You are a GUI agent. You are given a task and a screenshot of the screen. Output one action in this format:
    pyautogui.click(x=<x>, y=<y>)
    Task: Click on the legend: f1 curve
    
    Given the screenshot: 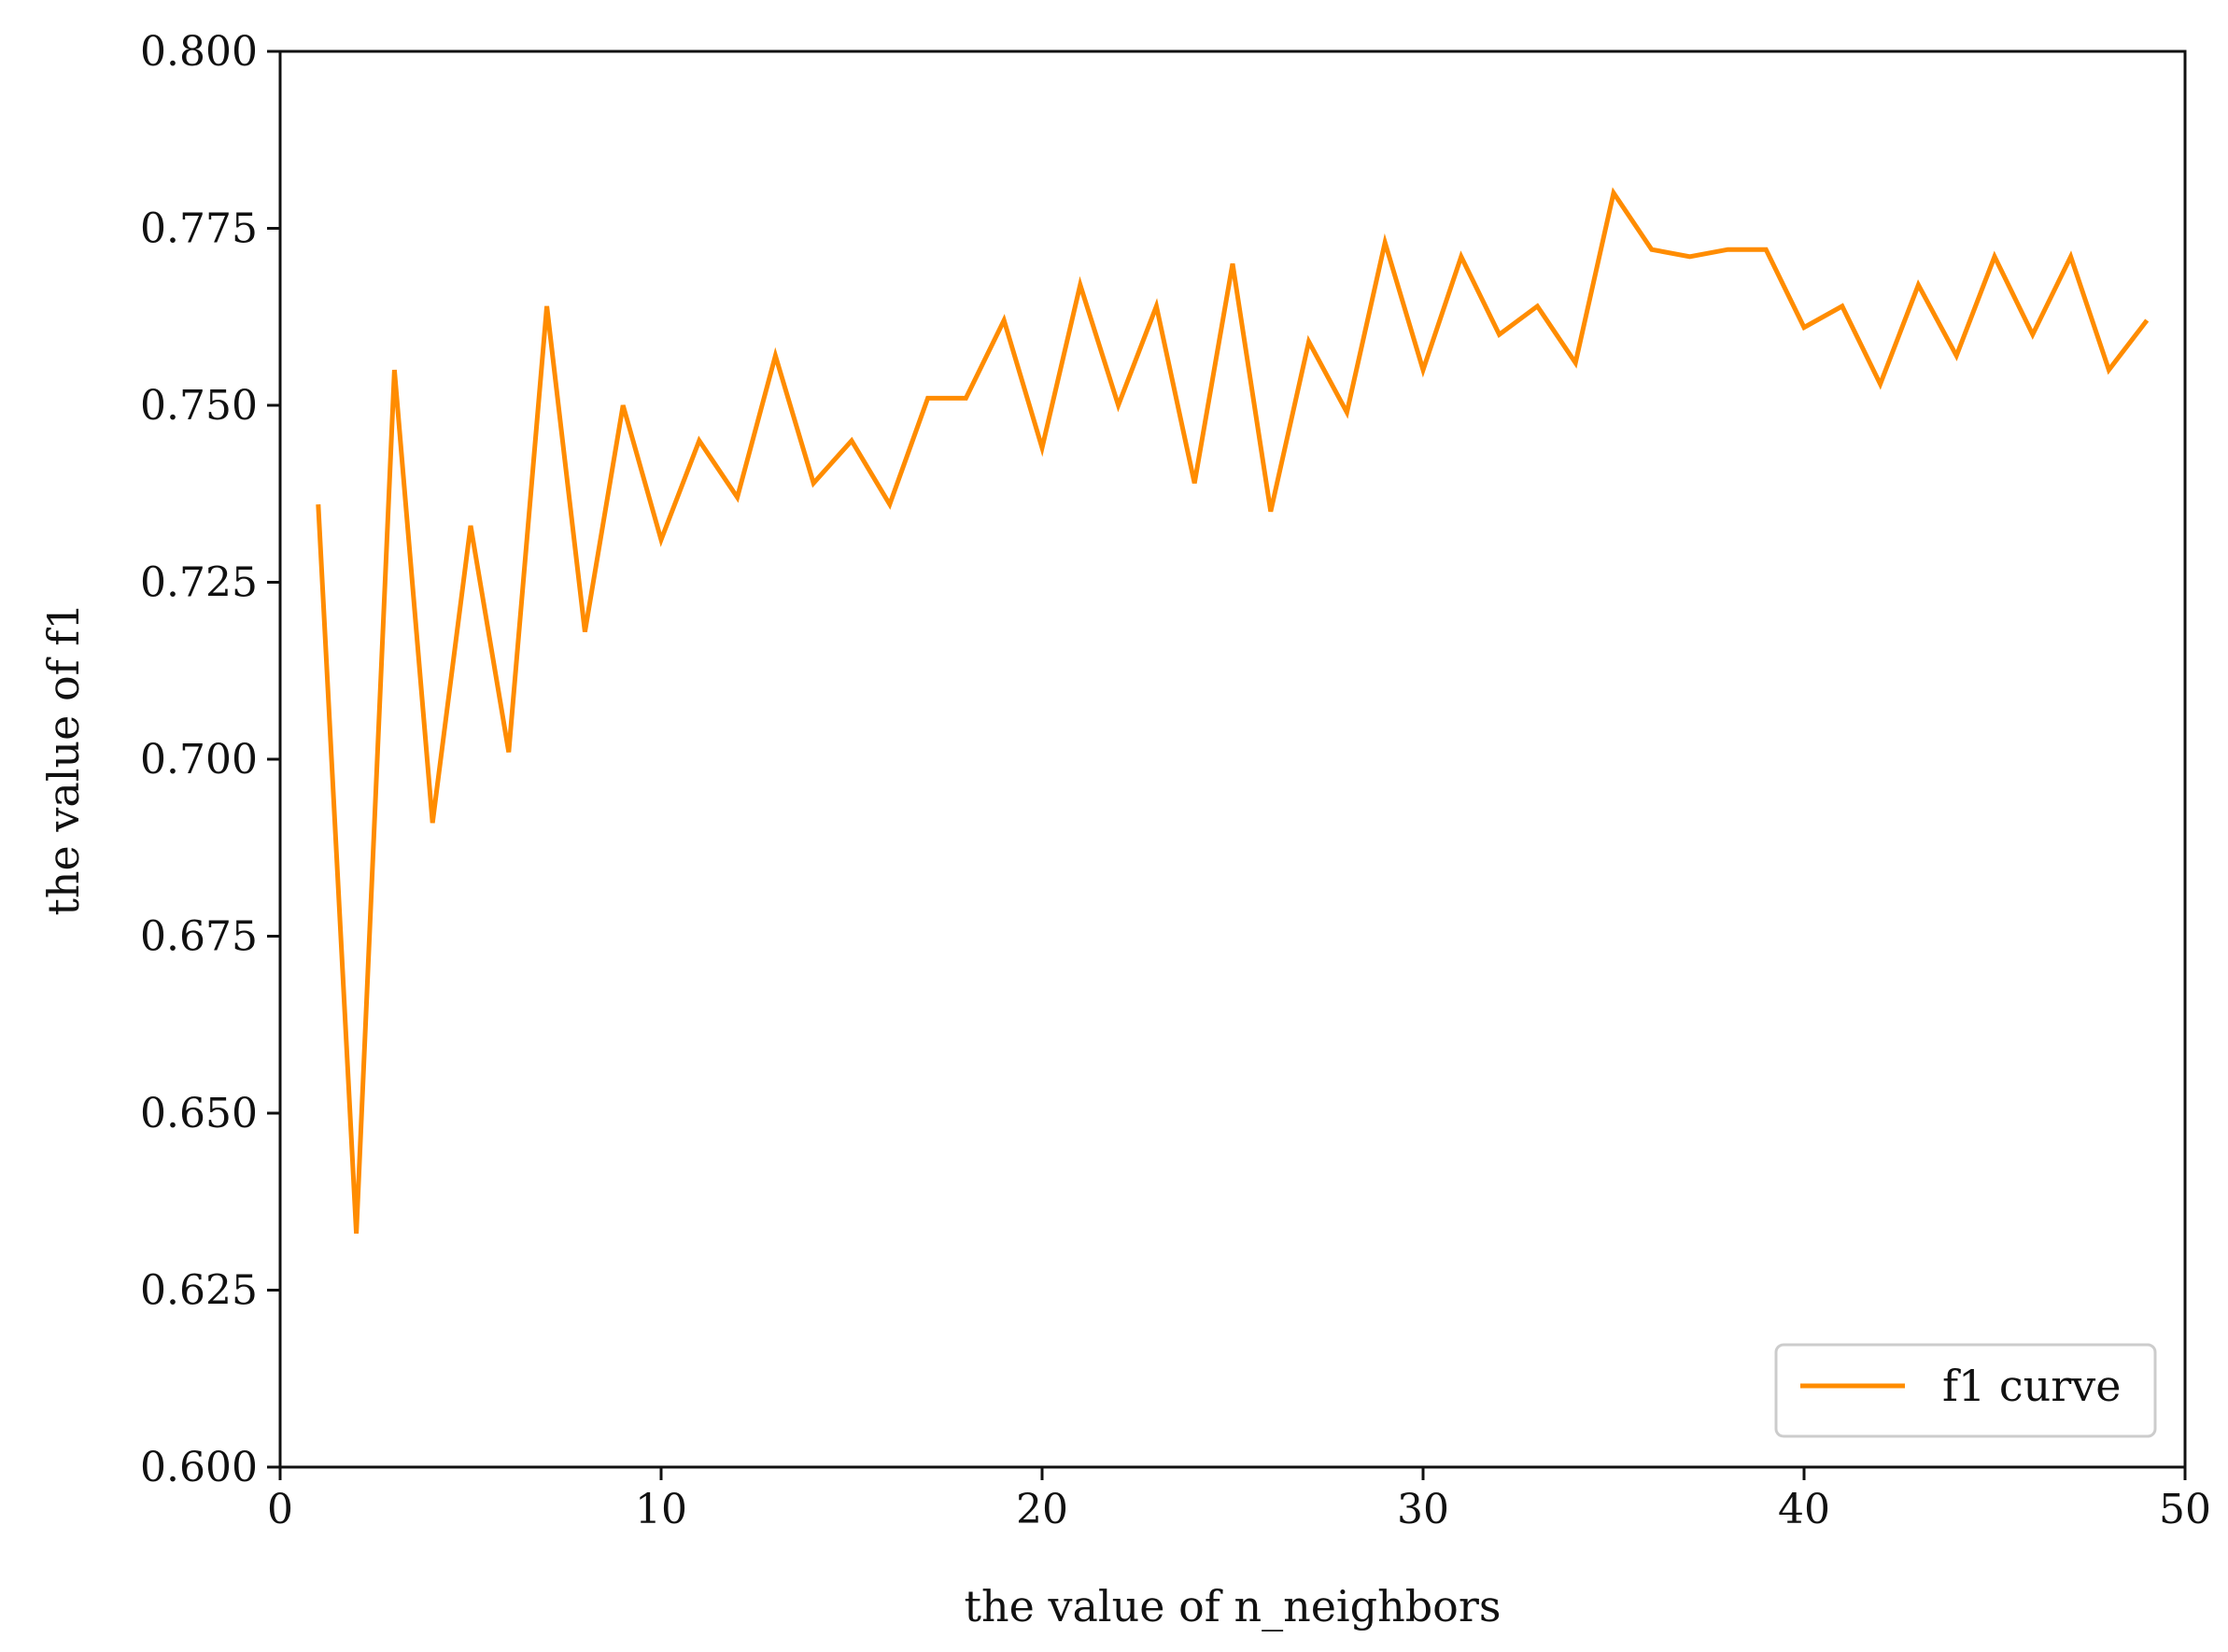 What is the action you would take?
    pyautogui.click(x=1965, y=1390)
    